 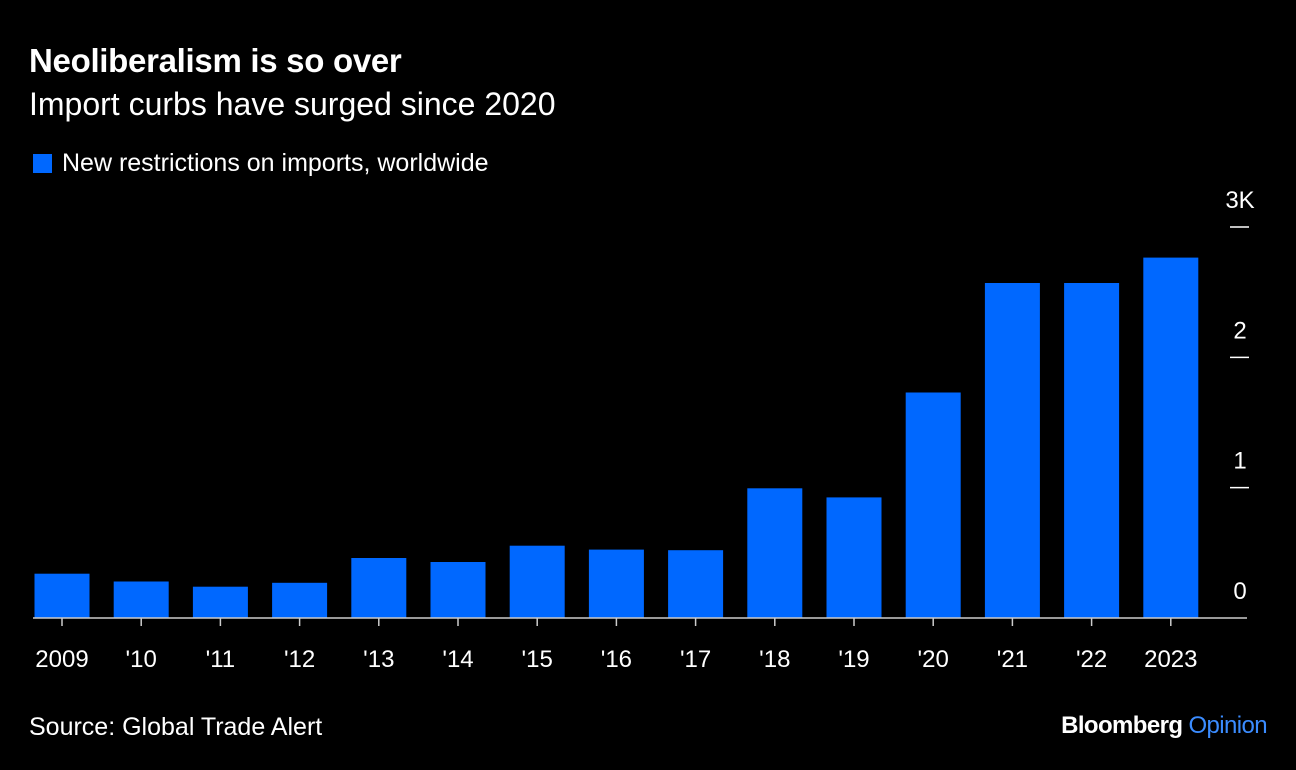 What do you see at coordinates (1012, 659) in the screenshot?
I see `x-tick-label-12: '21` at bounding box center [1012, 659].